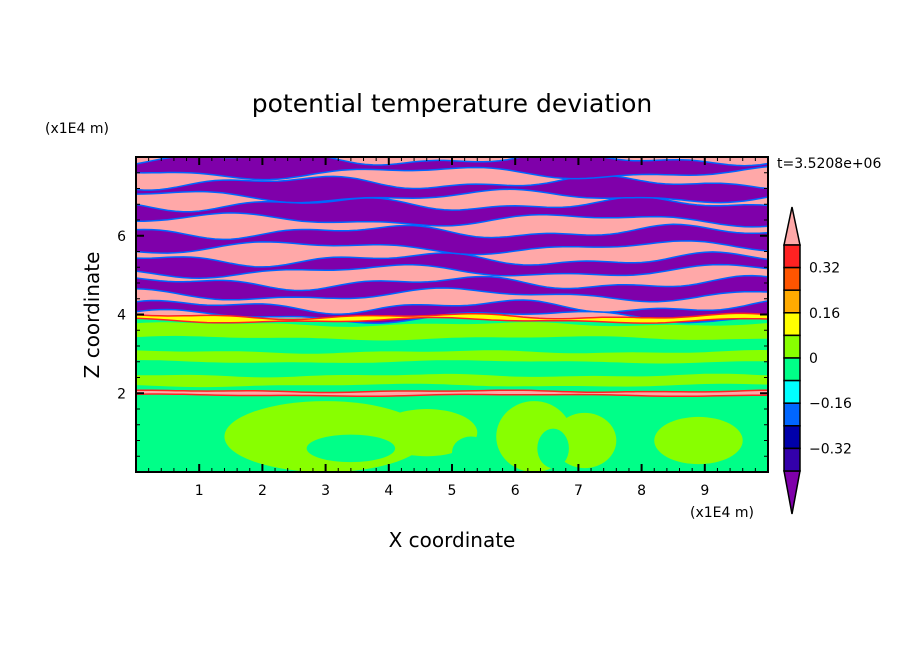  What do you see at coordinates (722, 513) in the screenshot?
I see `x-unit-label: (x1E4 m)` at bounding box center [722, 513].